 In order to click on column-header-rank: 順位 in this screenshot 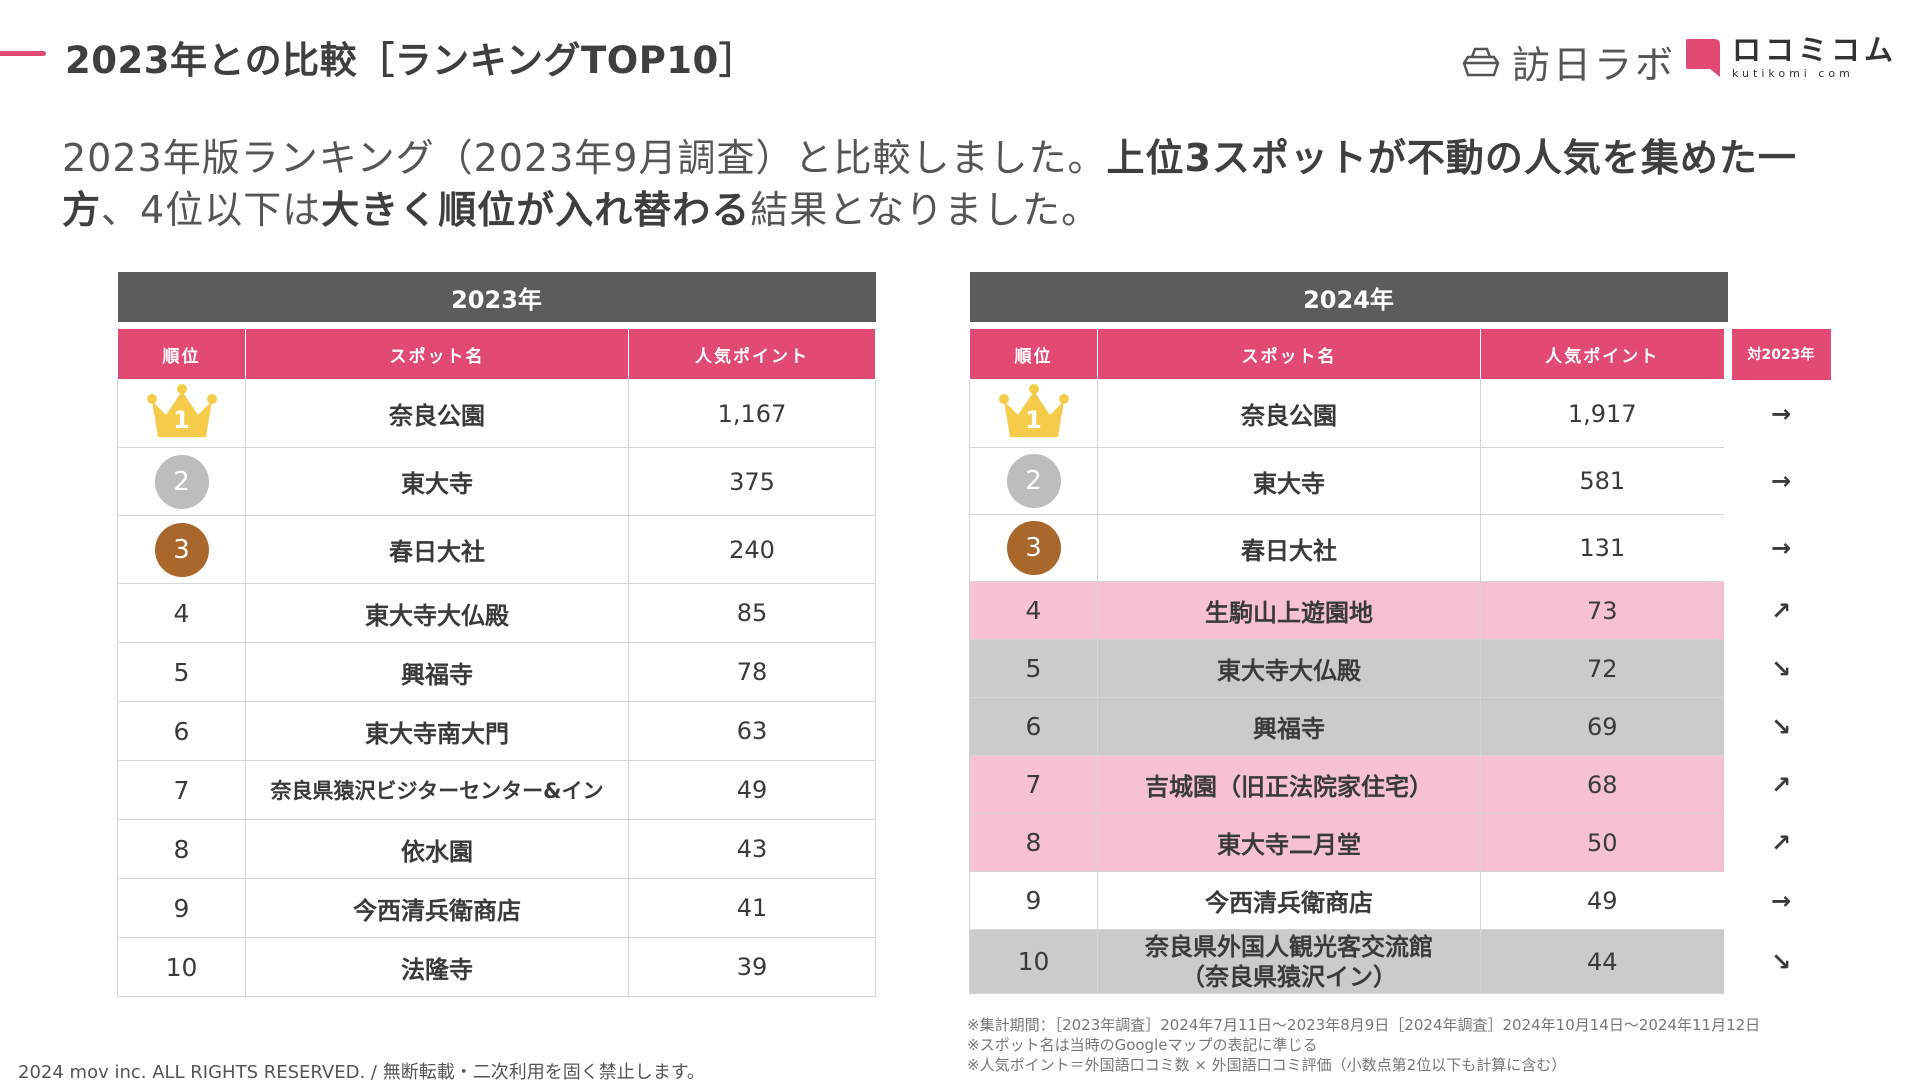, I will do `click(1033, 354)`.